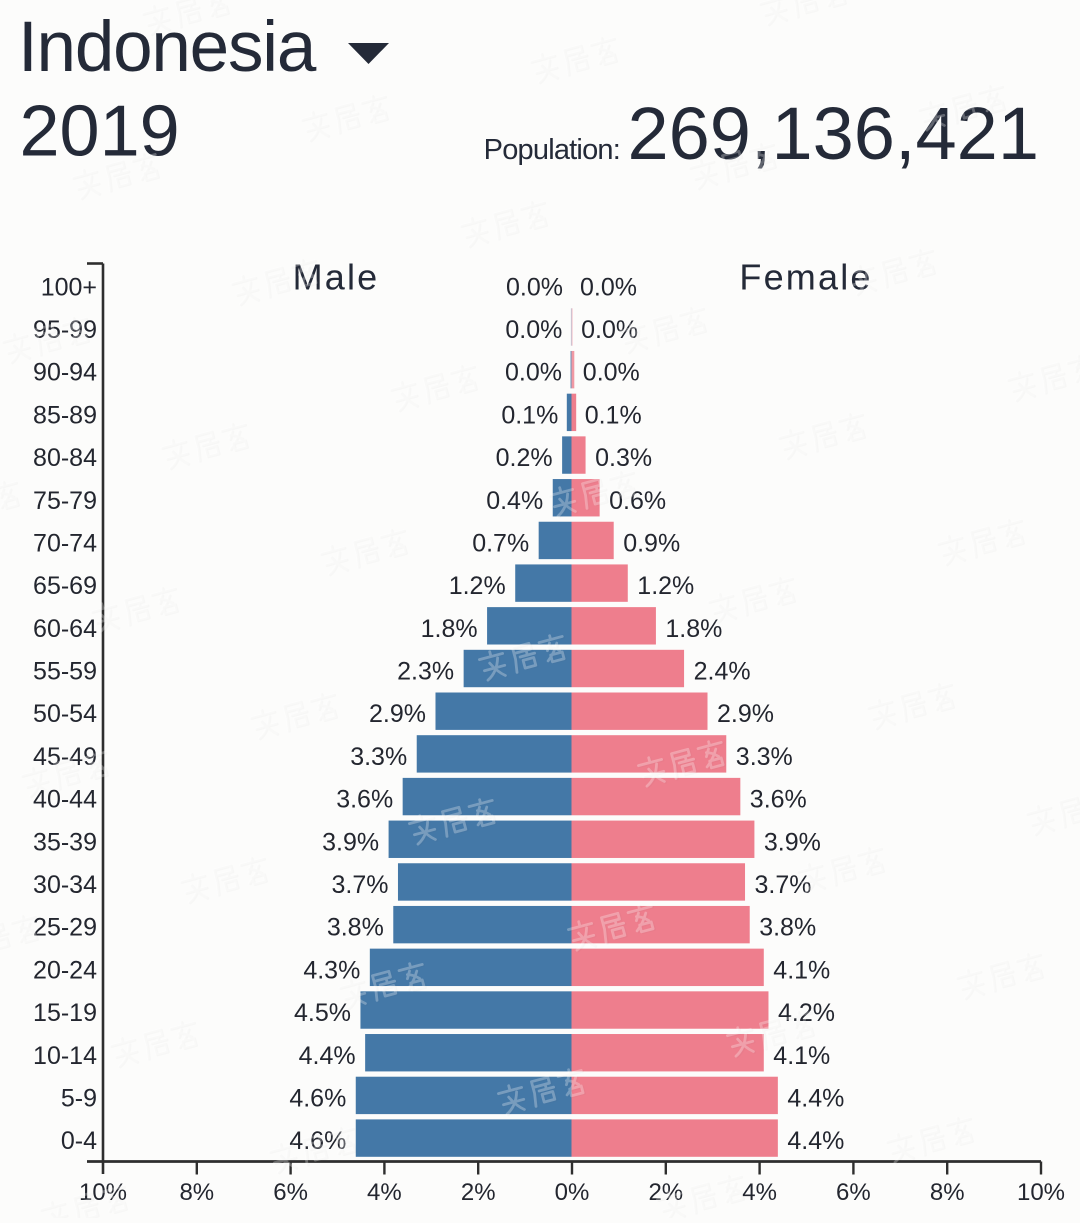  Describe the element at coordinates (65, 629) in the screenshot. I see `svg-text: 60-64` at that location.